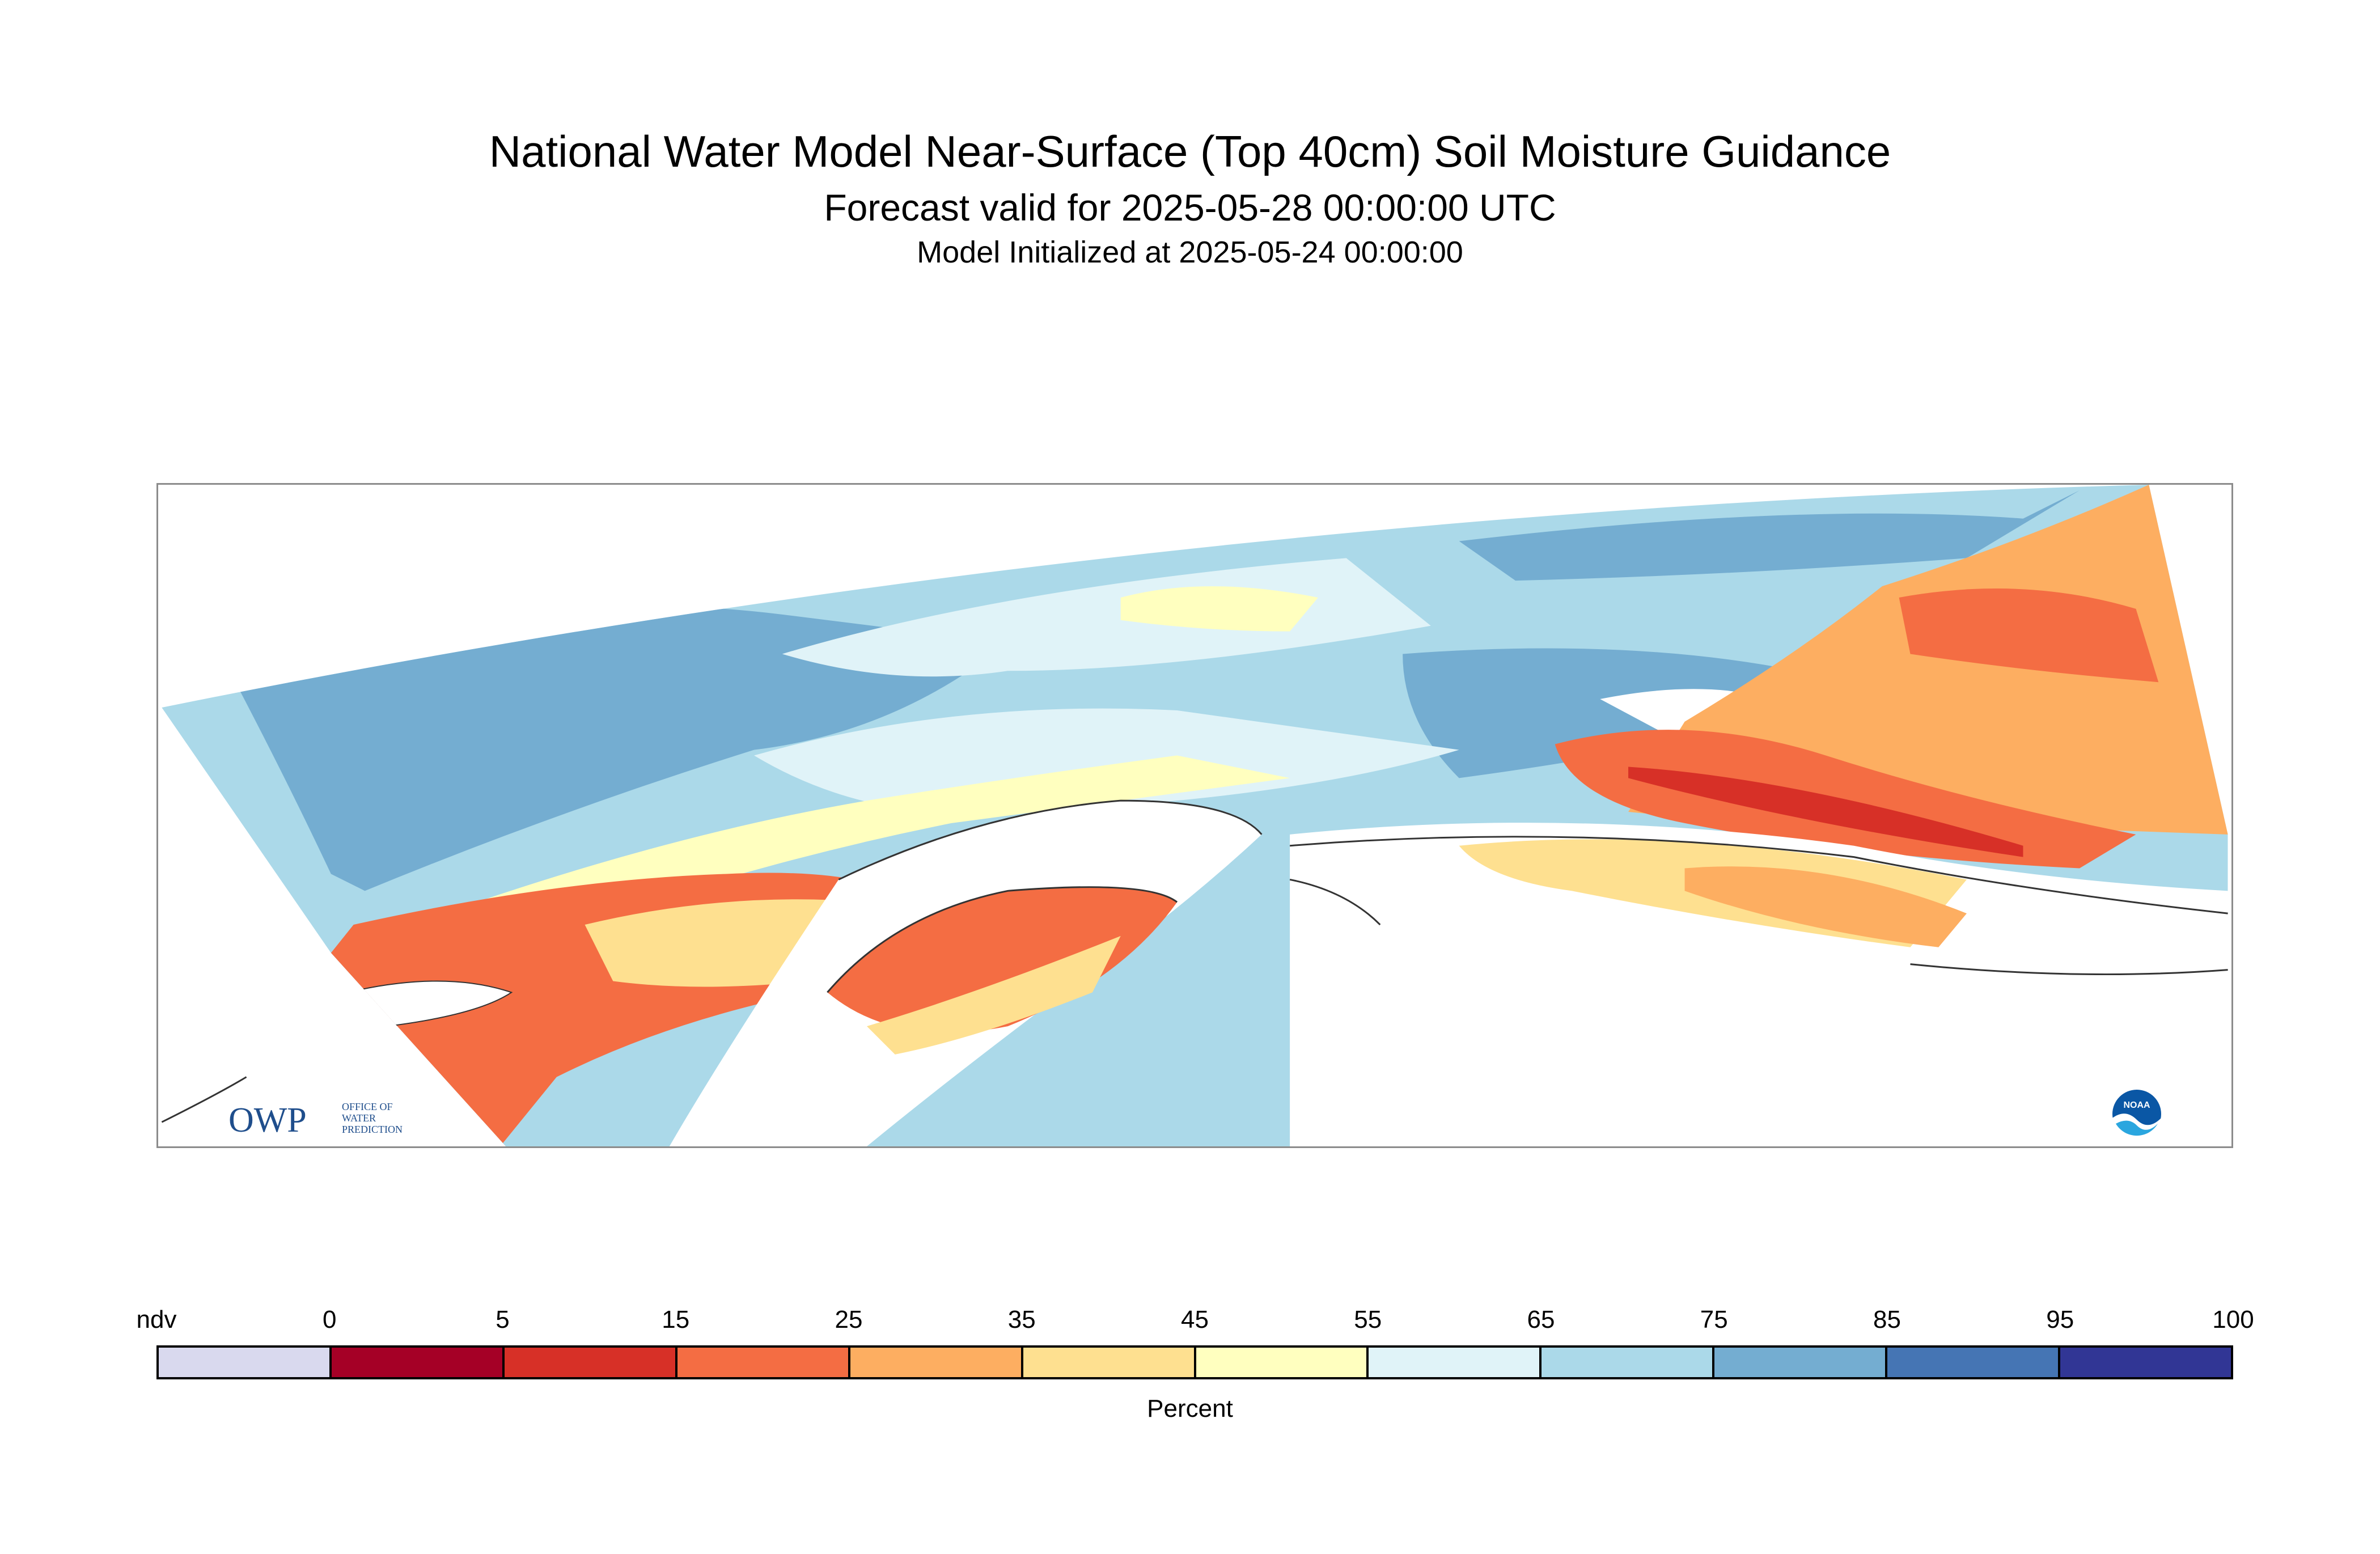 This screenshot has height=1554, width=2380. What do you see at coordinates (1195, 1319) in the screenshot?
I see `colorbar-tick-label: 45` at bounding box center [1195, 1319].